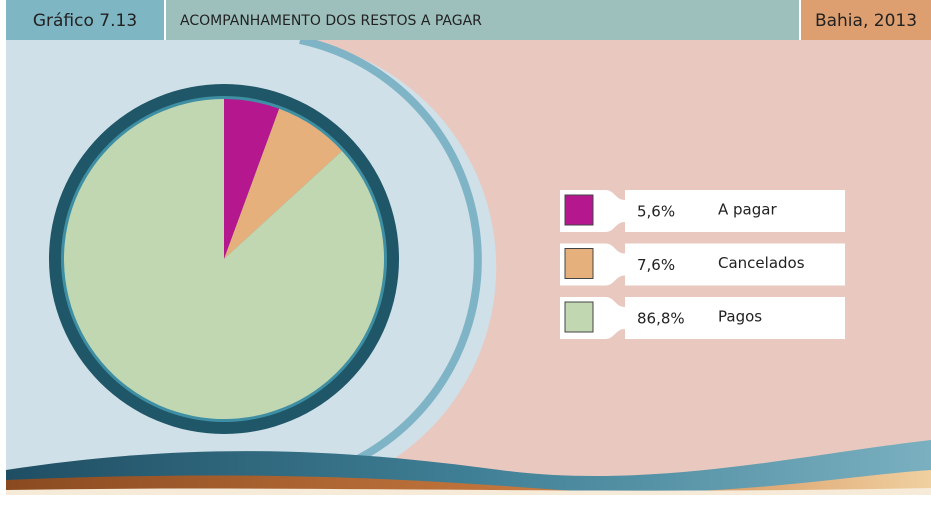  What do you see at coordinates (331, 21) in the screenshot?
I see `chart-title: ACOMPANHAMENTO DOS RESTOS A PAGAR` at bounding box center [331, 21].